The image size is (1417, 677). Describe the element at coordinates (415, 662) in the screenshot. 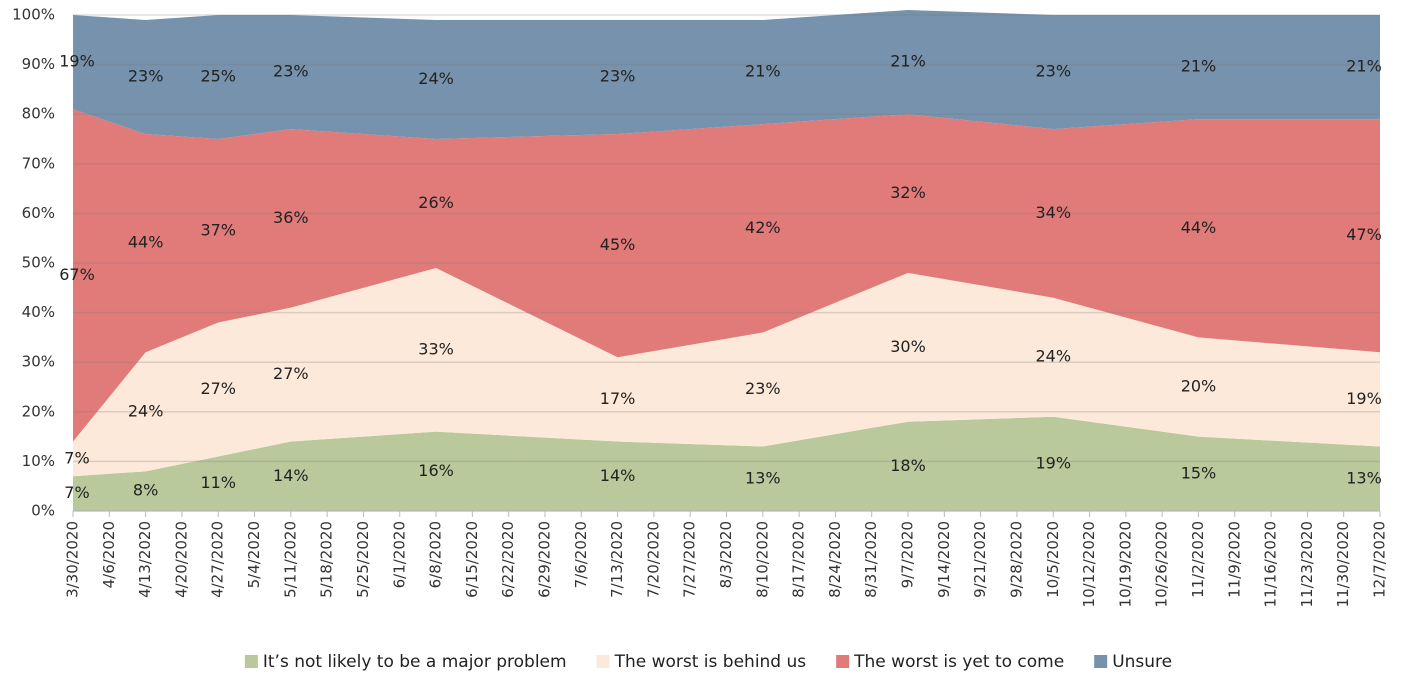

I see `legend-label: It’s not likely to be a major problem` at that location.